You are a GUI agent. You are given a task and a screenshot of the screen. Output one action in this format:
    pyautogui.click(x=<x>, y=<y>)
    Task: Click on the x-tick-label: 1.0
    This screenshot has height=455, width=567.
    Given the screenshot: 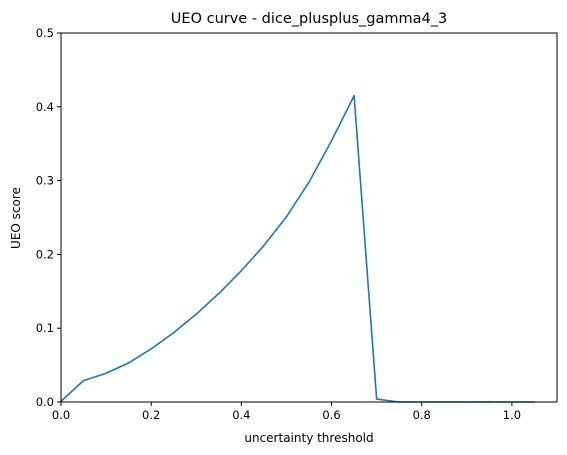 What is the action you would take?
    pyautogui.click(x=512, y=415)
    